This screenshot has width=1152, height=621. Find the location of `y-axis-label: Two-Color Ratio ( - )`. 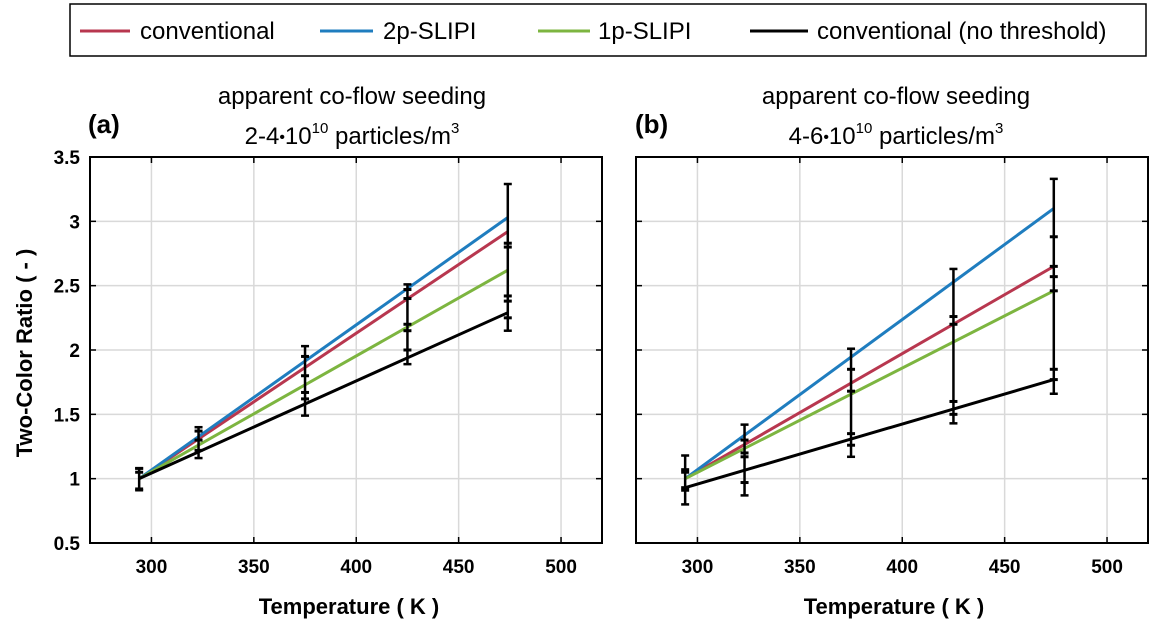

y-axis-label: Two-Color Ratio ( - ) is located at coordinates (24, 353).